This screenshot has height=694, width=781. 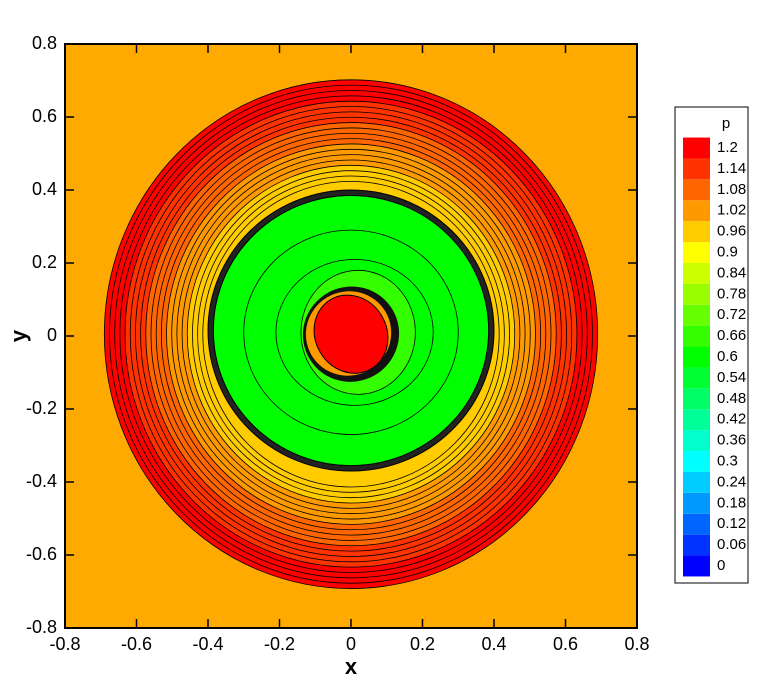 What do you see at coordinates (41, 408) in the screenshot?
I see `y-tick-label: -0.2` at bounding box center [41, 408].